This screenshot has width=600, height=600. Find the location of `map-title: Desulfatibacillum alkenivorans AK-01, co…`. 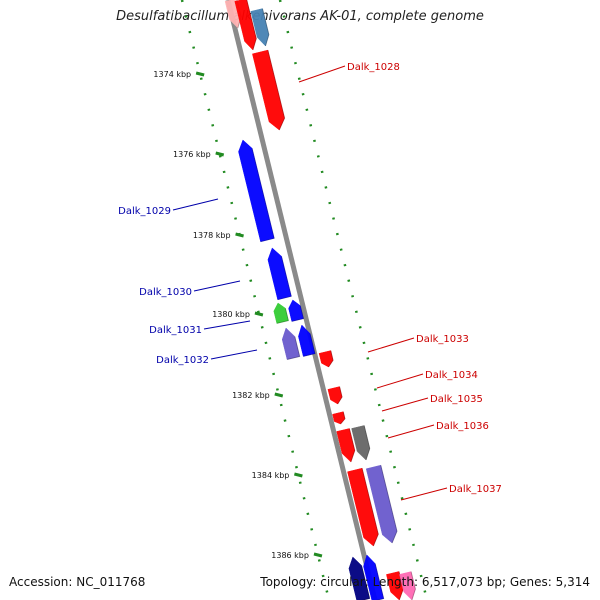

map-title: Desulfatibacillum alkenivorans AK-01, co… is located at coordinates (300, 16).